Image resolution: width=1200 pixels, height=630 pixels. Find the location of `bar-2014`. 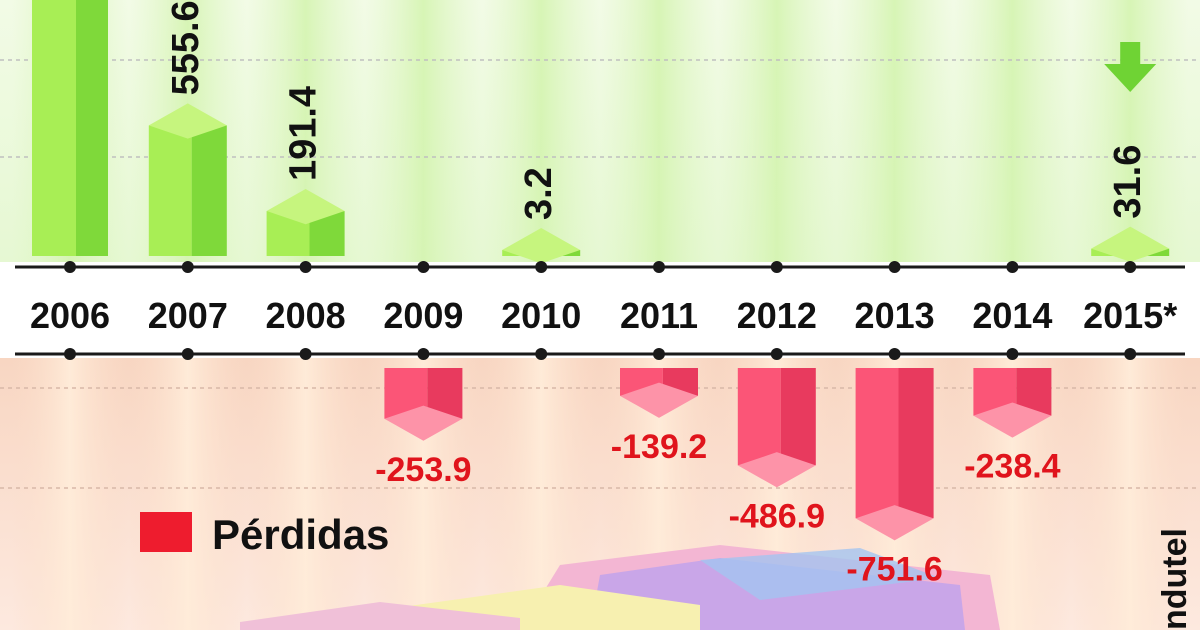

bar-2014 is located at coordinates (1012, 403).